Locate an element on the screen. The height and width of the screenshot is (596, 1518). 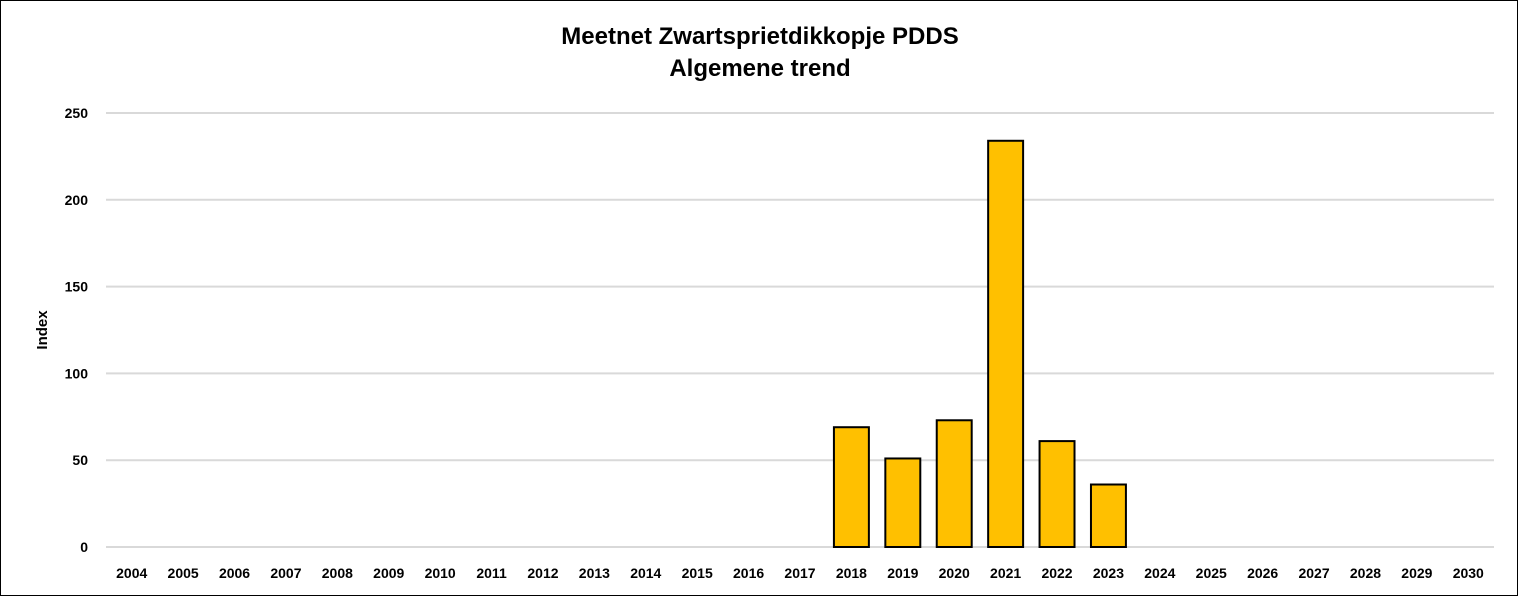
bars is located at coordinates (979, 344).